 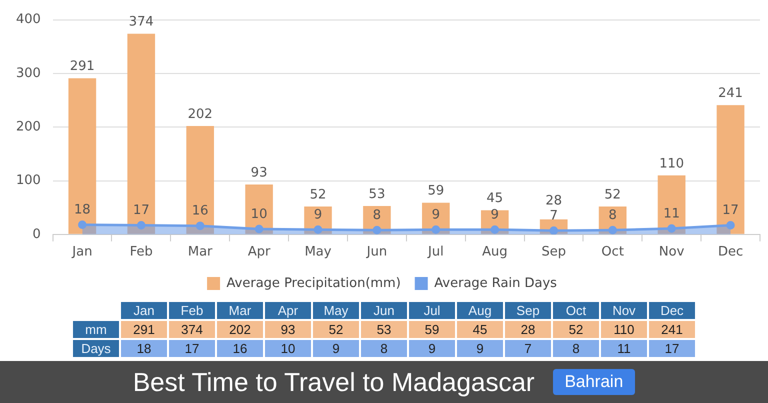 What do you see at coordinates (496, 283) in the screenshot?
I see `legend-label: Average Rain Days` at bounding box center [496, 283].